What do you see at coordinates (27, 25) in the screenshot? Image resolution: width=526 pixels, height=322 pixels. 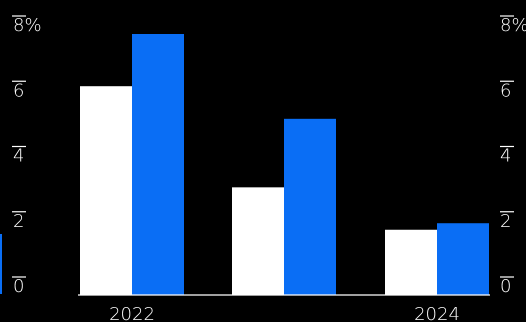 I see `left-tick-label-4: 8%` at bounding box center [27, 25].